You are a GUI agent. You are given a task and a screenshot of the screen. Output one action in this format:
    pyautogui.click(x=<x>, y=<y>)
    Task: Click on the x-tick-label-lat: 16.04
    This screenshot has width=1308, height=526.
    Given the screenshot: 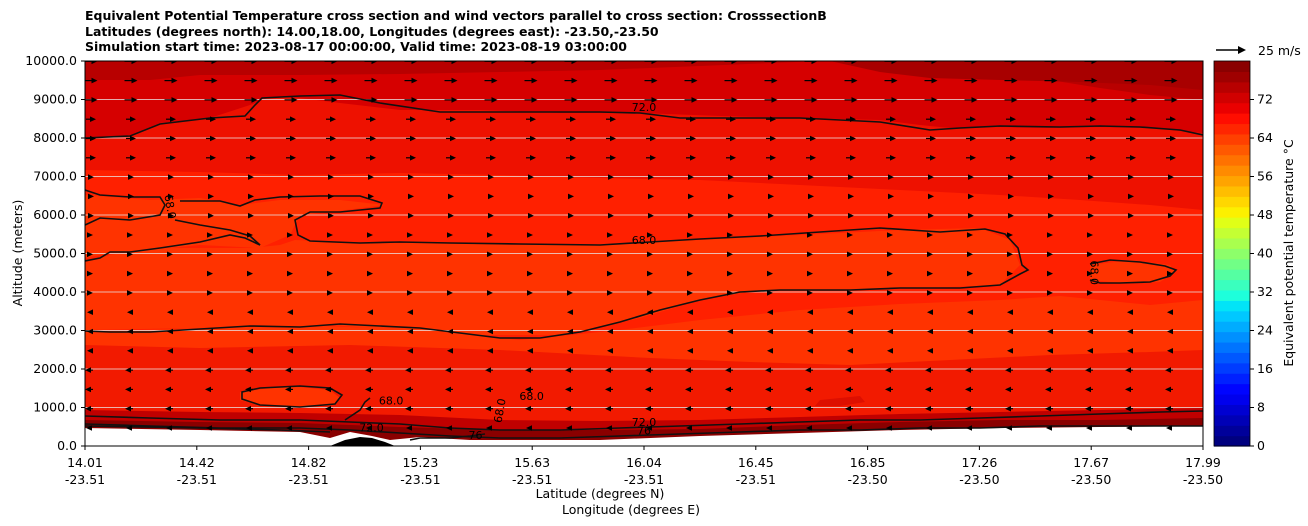 What is the action you would take?
    pyautogui.click(x=644, y=462)
    